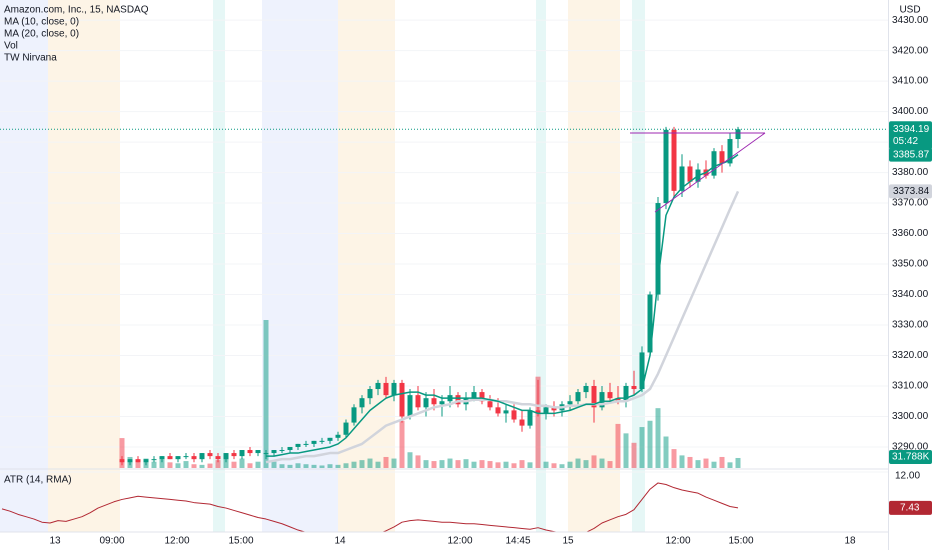  I want to click on last-price-label: 3394.19, so click(911, 129).